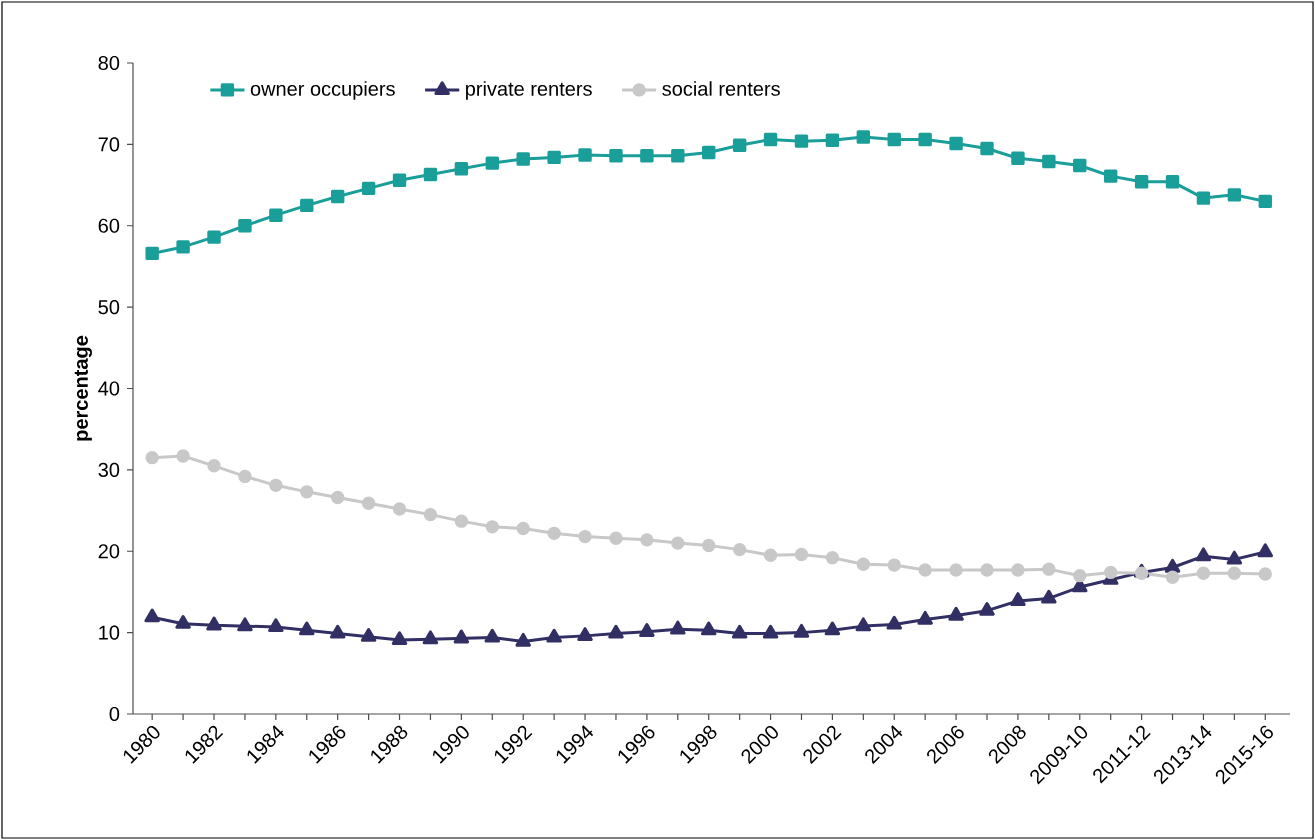  Describe the element at coordinates (322, 90) in the screenshot. I see `legend-label: owner occupiers` at that location.